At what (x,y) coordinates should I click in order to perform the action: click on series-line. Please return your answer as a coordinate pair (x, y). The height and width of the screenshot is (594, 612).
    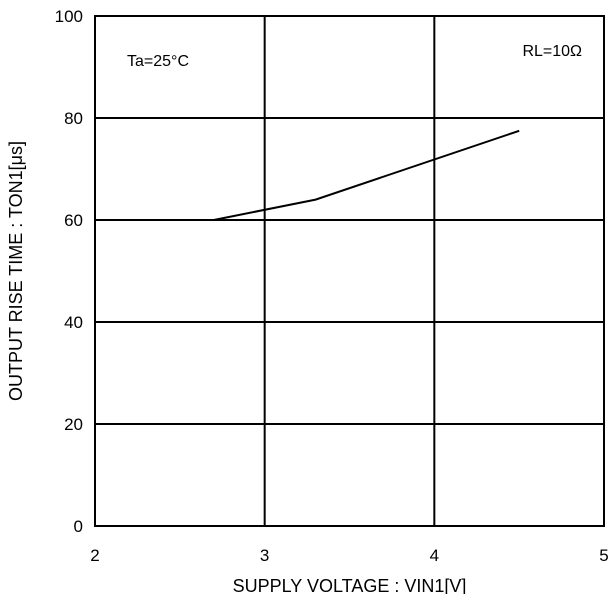
    Looking at the image, I should click on (366, 175).